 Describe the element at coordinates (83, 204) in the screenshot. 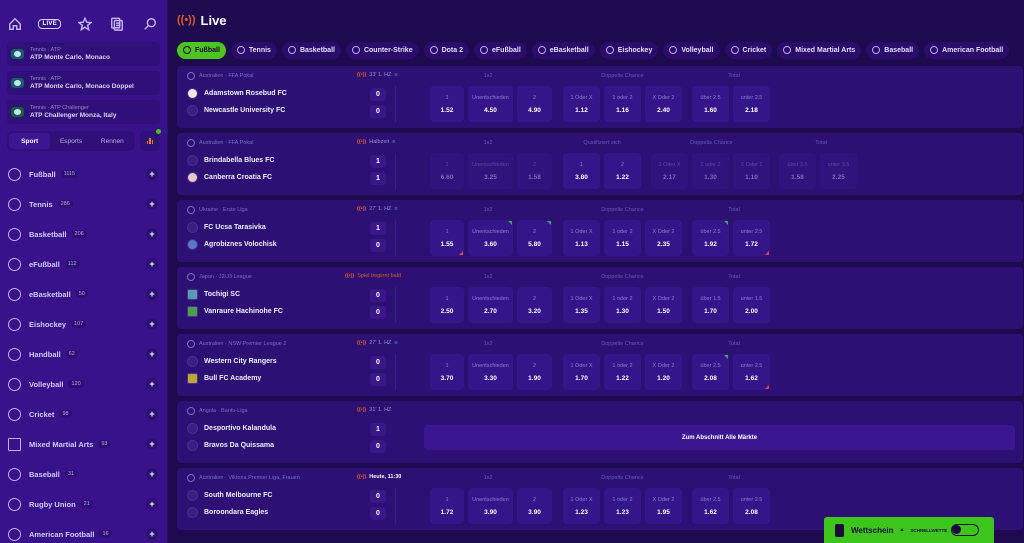

I see `sidebar-item-tennis: Tennis 286 +` at that location.